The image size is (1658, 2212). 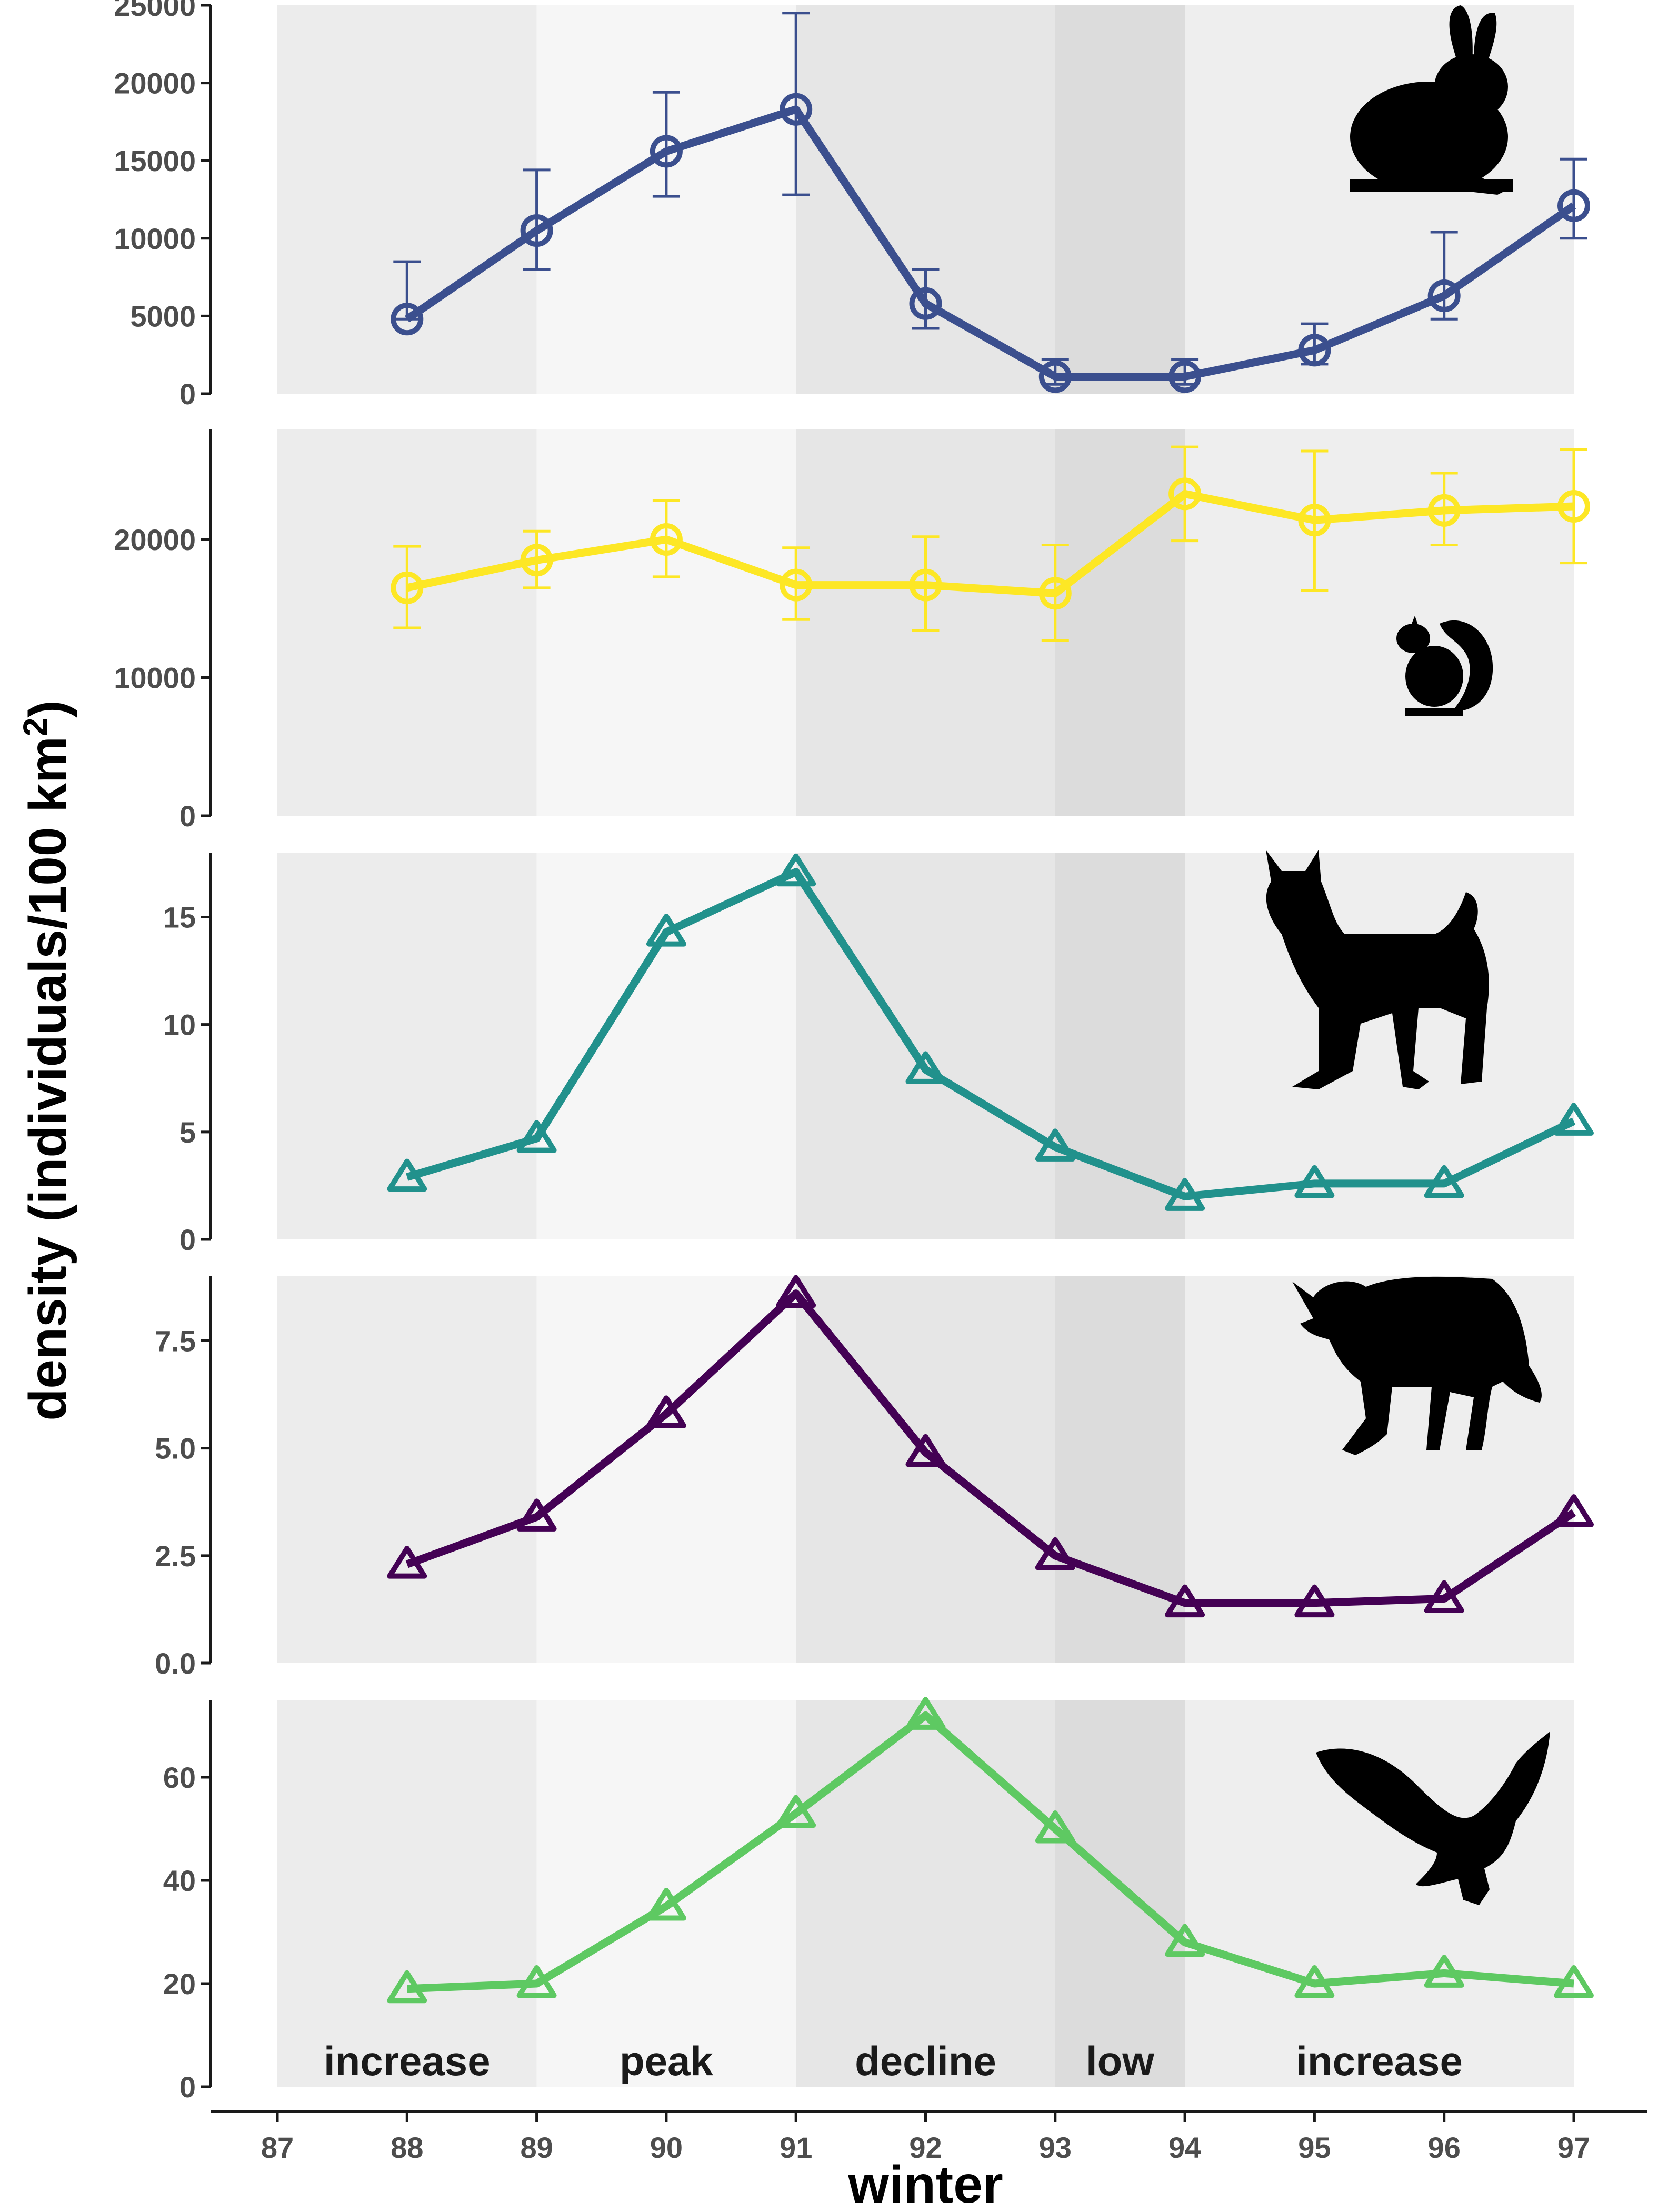 I want to click on phase-label: low, so click(x=1120, y=2061).